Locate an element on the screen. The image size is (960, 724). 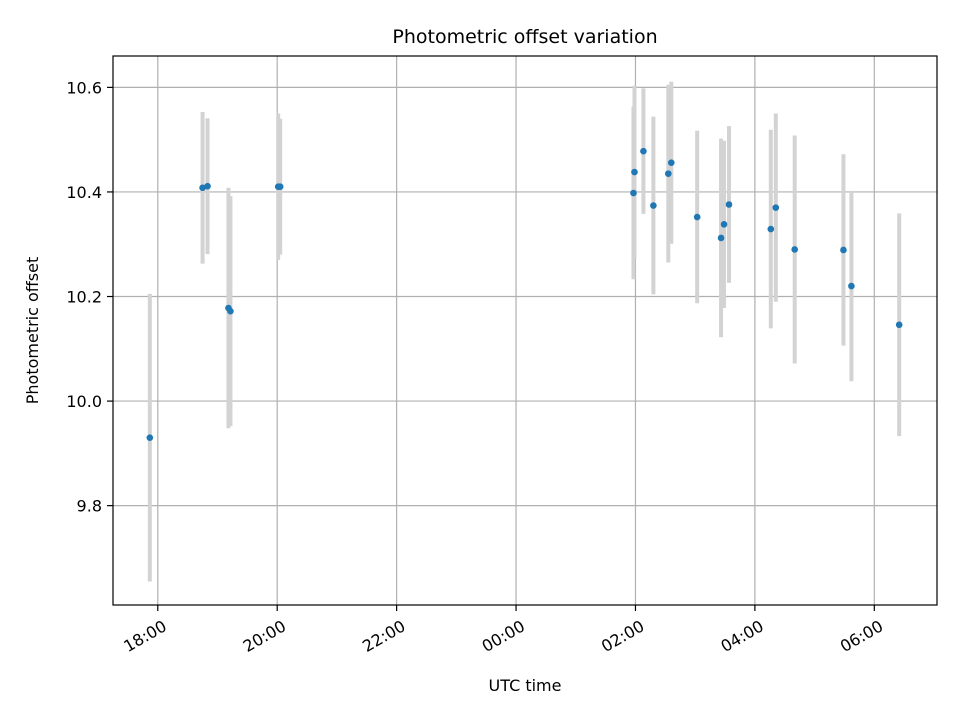
y-tick-label: 10.6 is located at coordinates (84, 87).